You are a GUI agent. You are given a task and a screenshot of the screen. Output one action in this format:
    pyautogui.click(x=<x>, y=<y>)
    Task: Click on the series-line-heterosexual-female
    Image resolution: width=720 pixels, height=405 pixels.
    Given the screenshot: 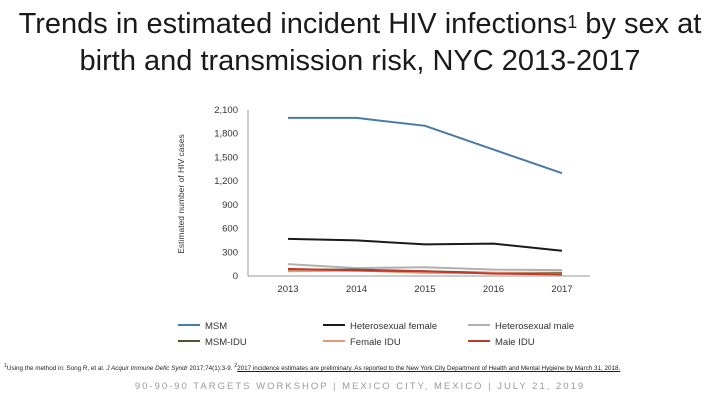 What is the action you would take?
    pyautogui.click(x=425, y=244)
    